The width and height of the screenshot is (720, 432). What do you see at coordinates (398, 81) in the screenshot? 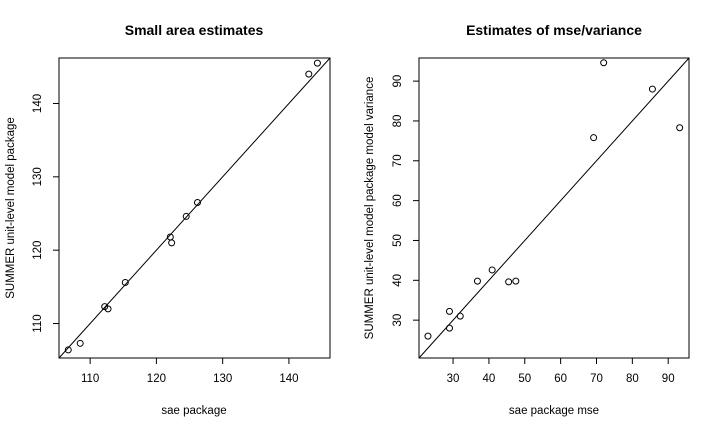
I see `y-tick-label: 90` at bounding box center [398, 81].